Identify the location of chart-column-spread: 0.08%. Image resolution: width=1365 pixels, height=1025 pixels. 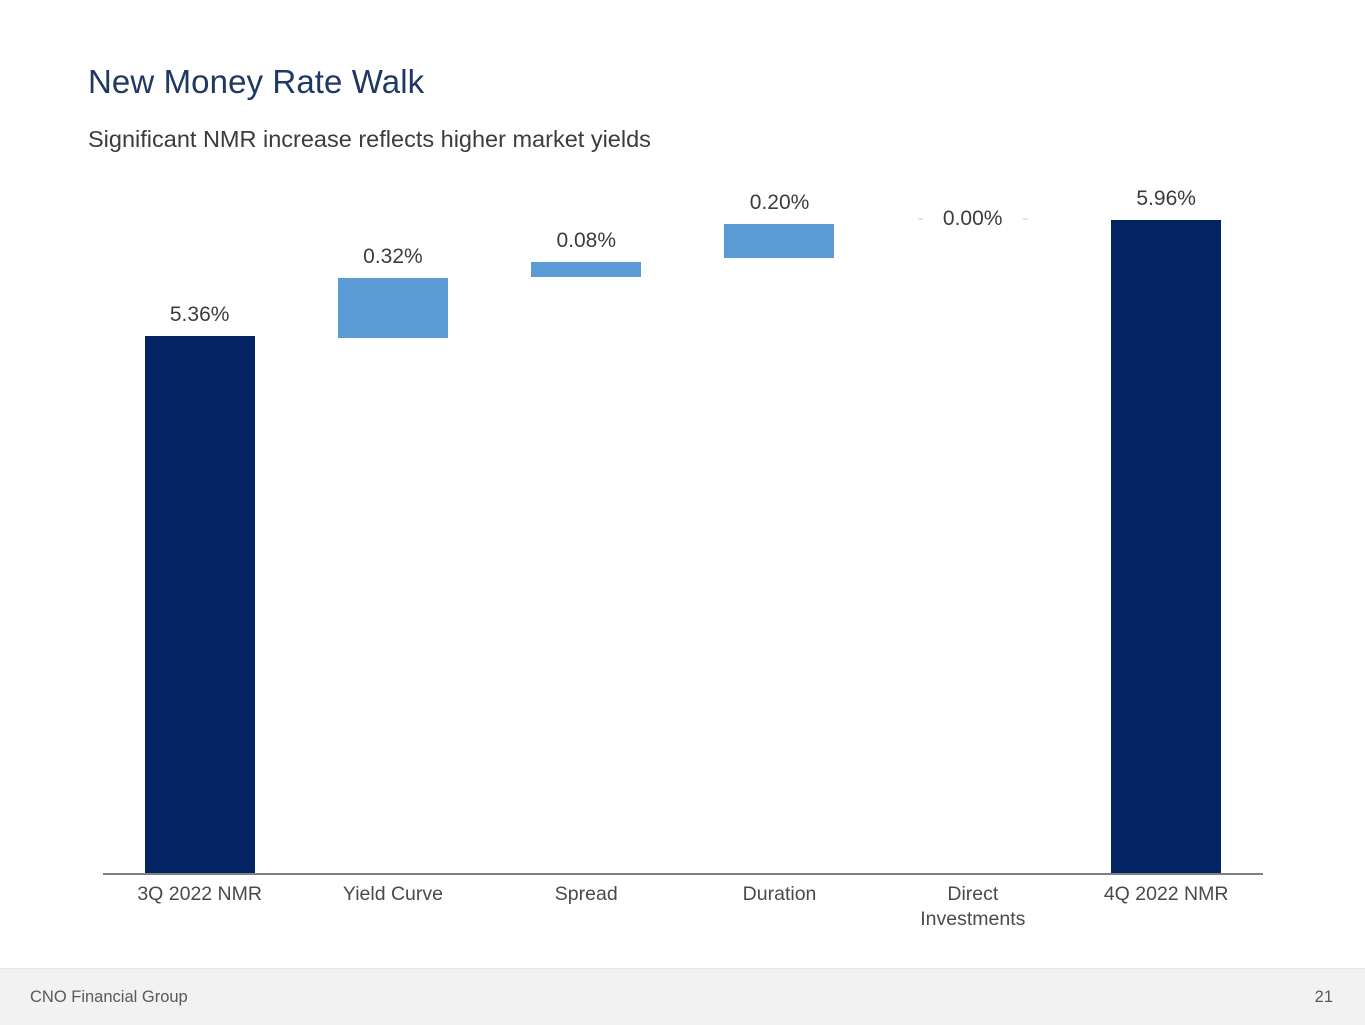
(586, 527).